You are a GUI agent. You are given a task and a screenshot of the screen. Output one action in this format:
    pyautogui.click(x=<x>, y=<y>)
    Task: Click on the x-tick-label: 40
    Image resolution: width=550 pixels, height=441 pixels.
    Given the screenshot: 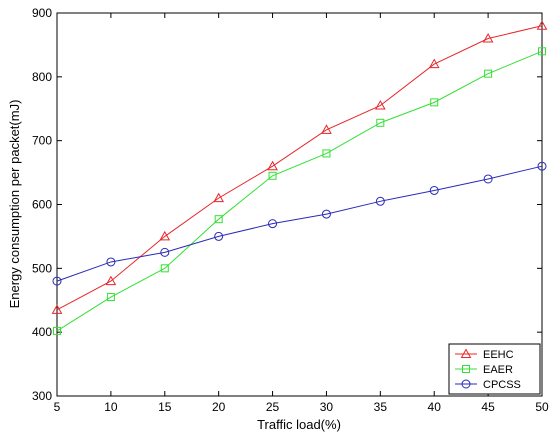 What is the action you would take?
    pyautogui.click(x=435, y=407)
    